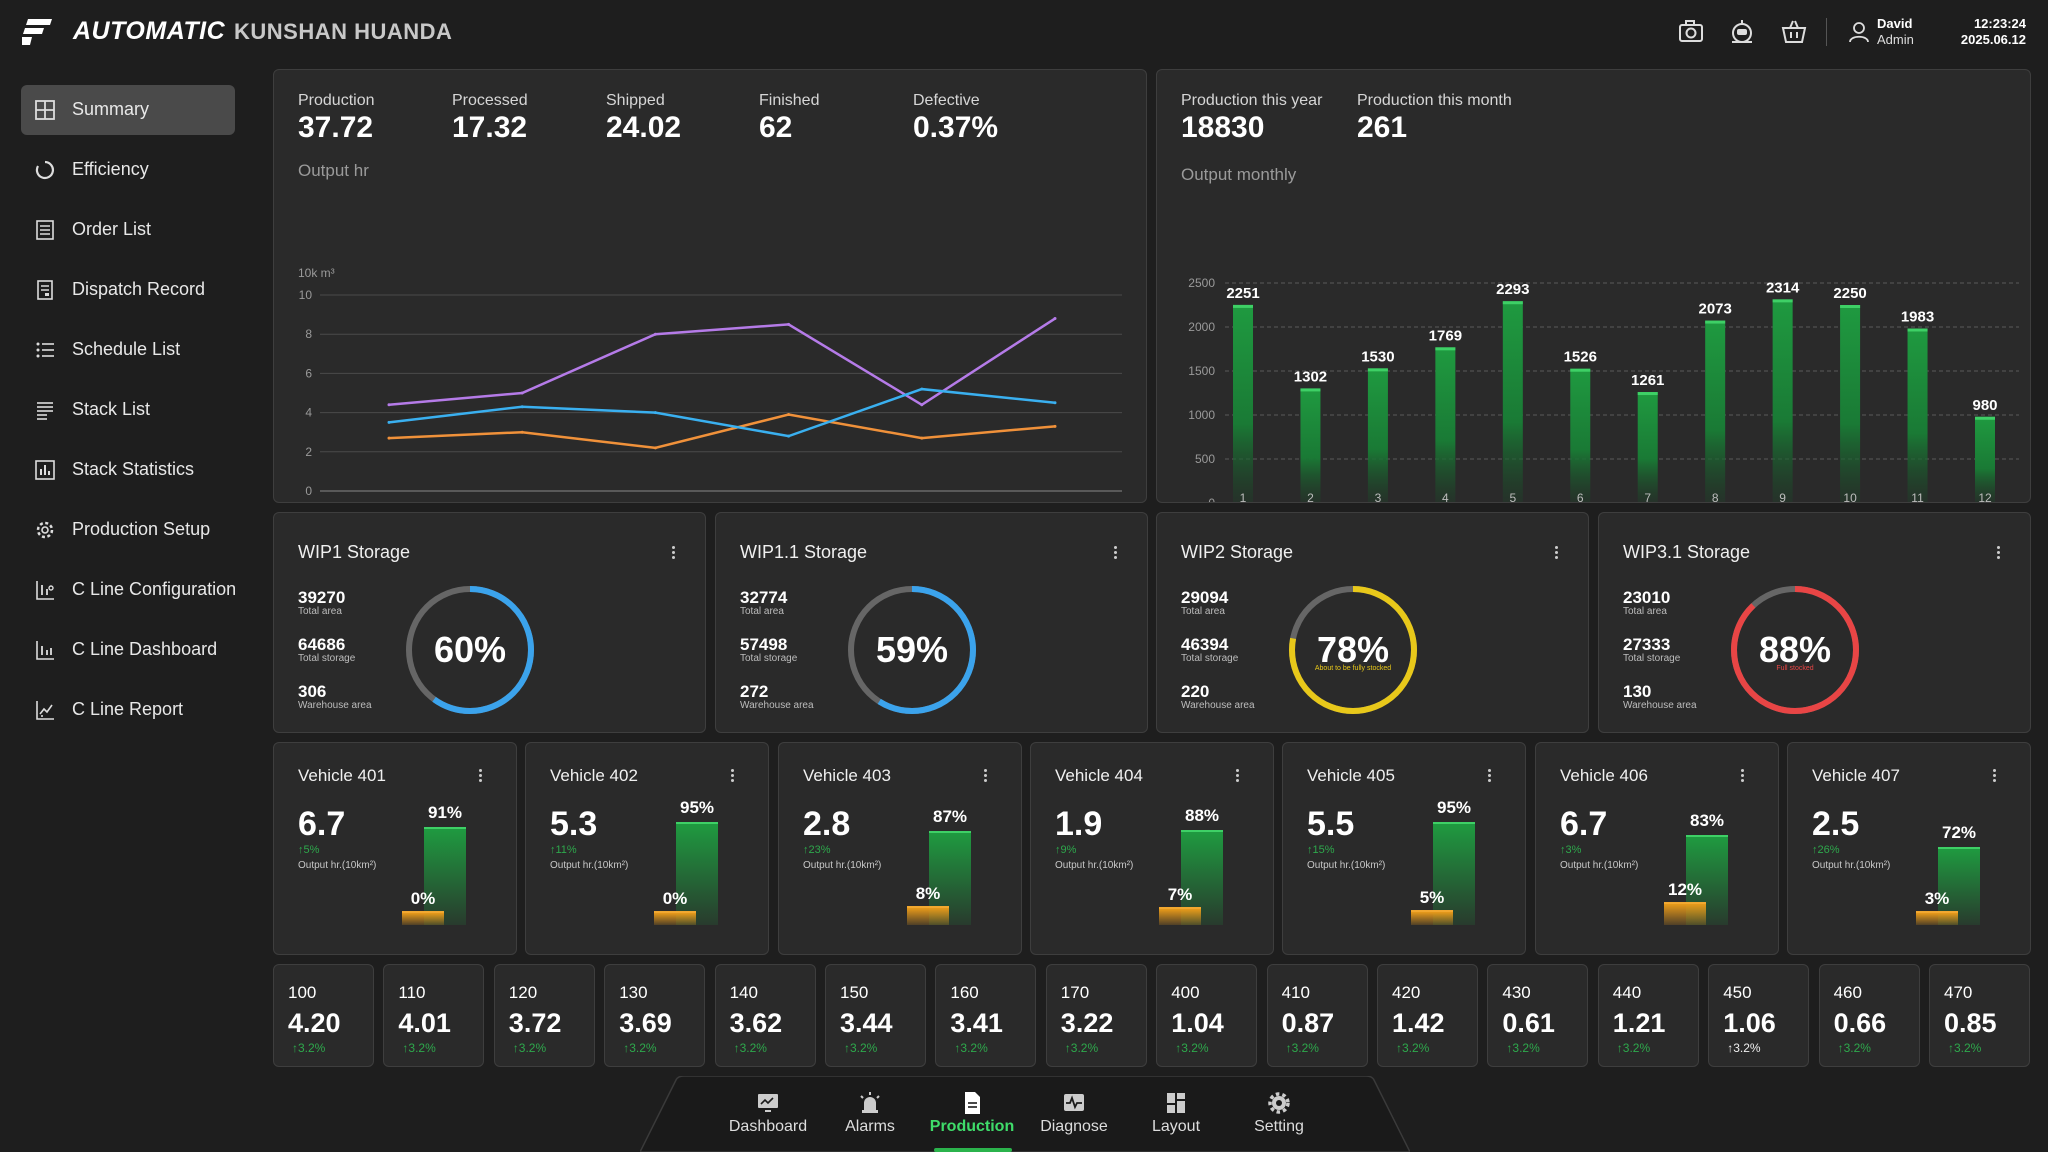  Describe the element at coordinates (1317, 1015) in the screenshot. I see `station-card: 410 0.87 ↑3.2%` at that location.